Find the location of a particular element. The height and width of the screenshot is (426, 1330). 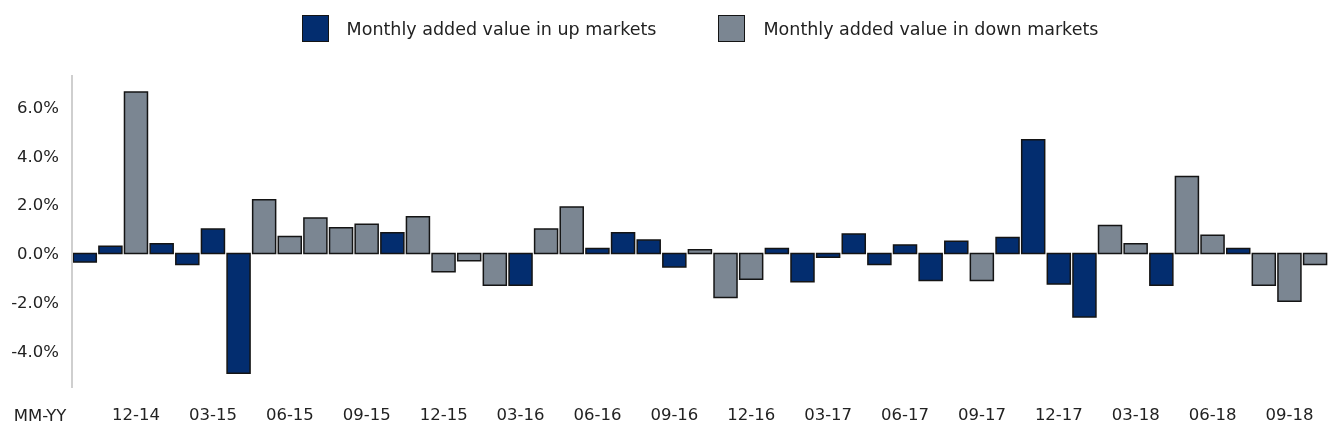

x-tick-label: 06-16 is located at coordinates (597, 414).